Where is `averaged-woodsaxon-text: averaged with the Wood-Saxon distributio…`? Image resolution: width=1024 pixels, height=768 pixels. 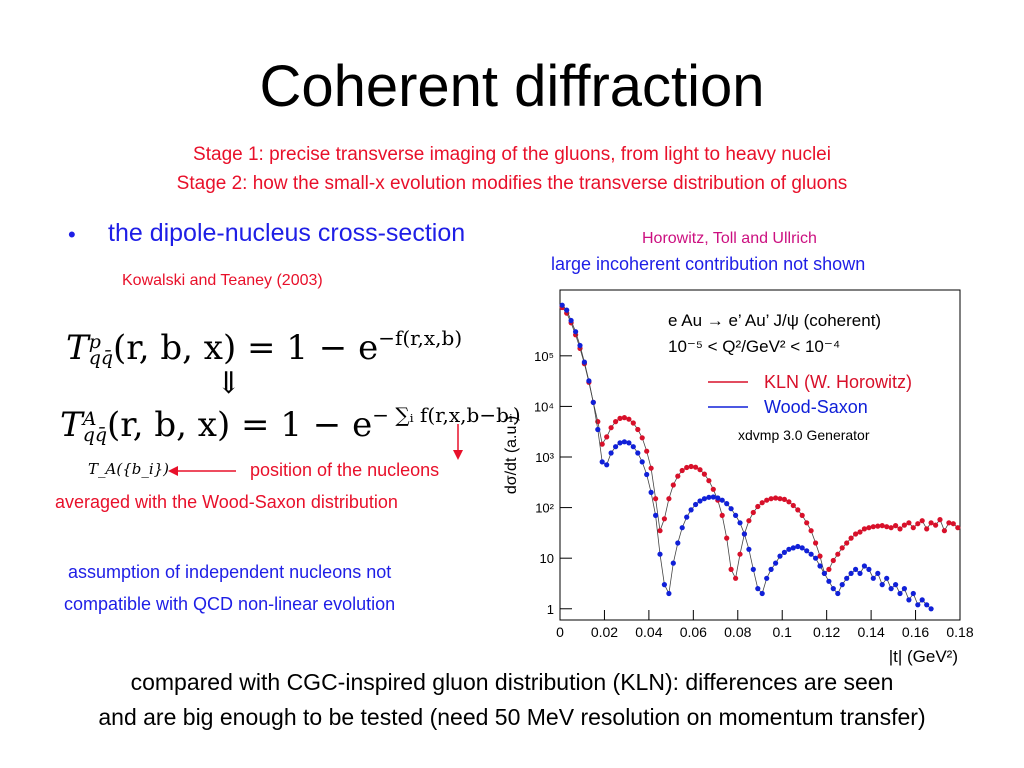 averaged-woodsaxon-text: averaged with the Wood-Saxon distributio… is located at coordinates (226, 502).